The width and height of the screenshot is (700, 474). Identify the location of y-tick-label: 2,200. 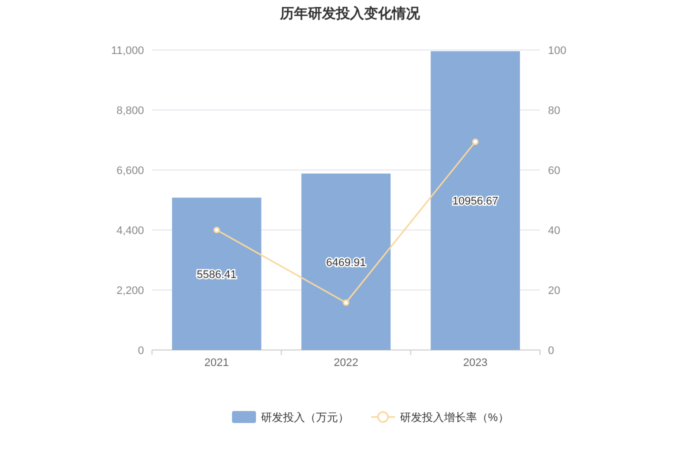
(130, 291).